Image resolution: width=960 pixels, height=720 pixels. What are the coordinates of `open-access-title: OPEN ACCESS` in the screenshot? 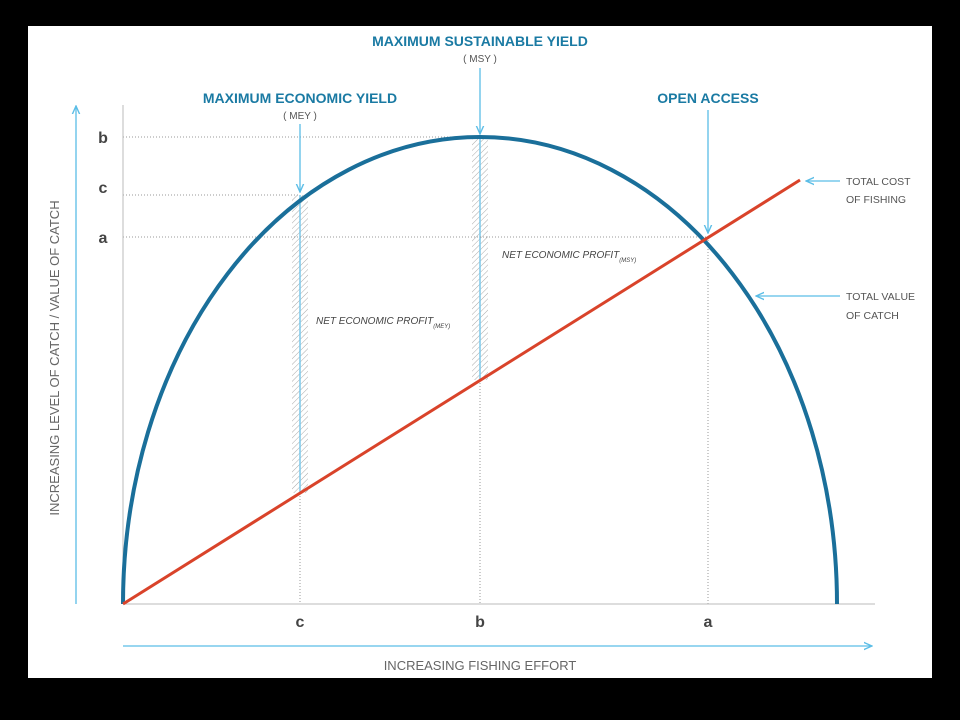 It's located at (707, 98).